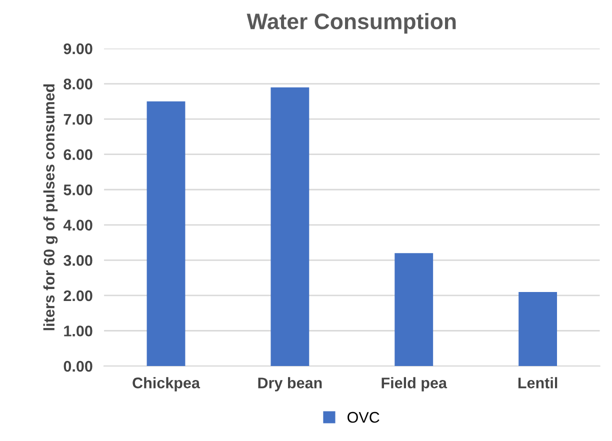 The image size is (612, 441). Describe the element at coordinates (78, 366) in the screenshot. I see `y-tick-label: 0.00` at that location.